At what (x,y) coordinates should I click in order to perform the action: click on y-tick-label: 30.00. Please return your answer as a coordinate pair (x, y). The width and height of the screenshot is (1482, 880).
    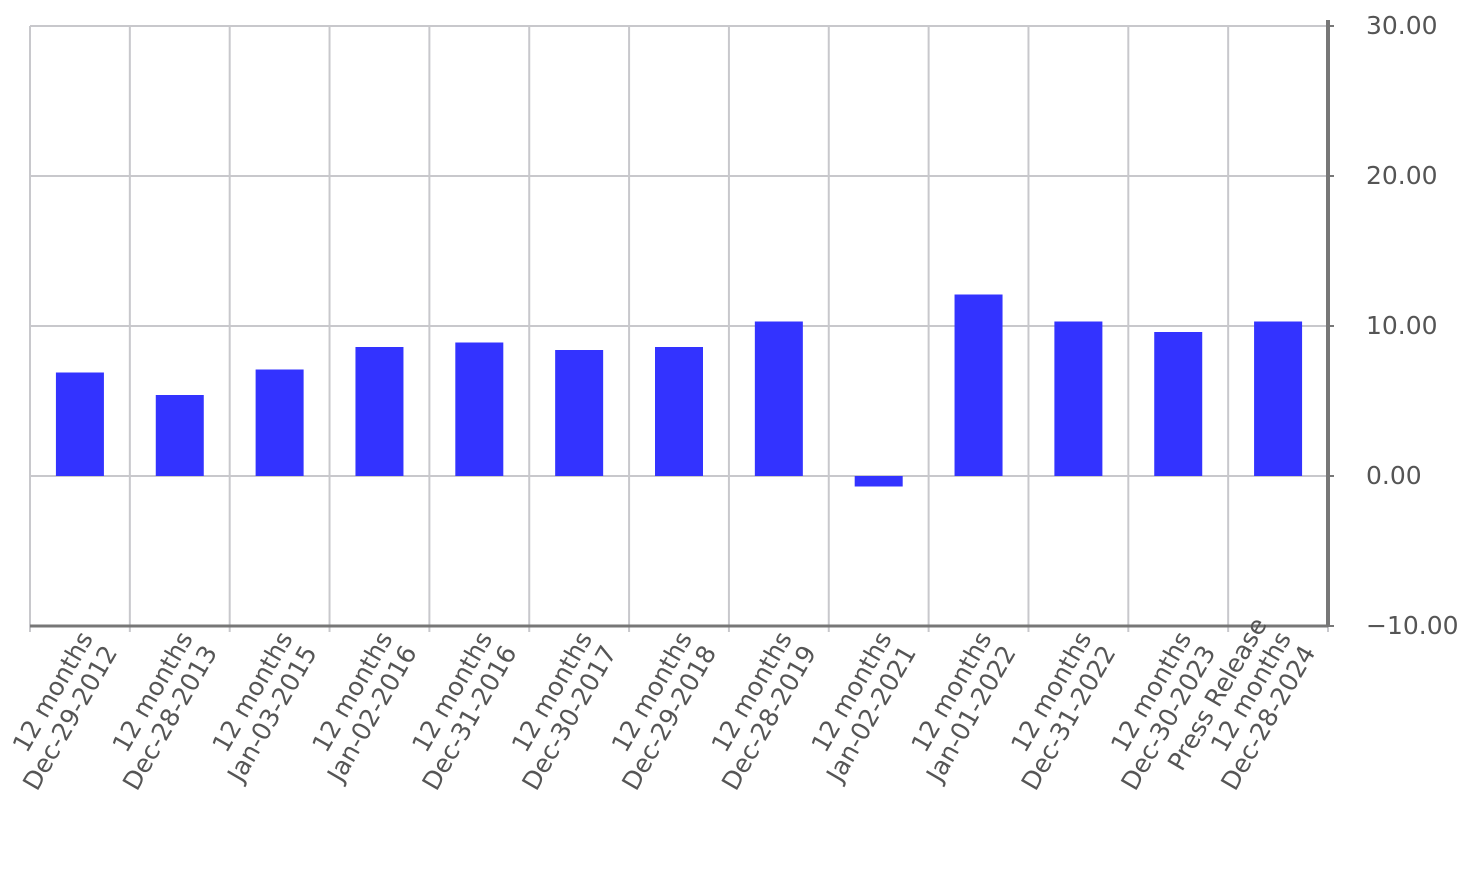
    Looking at the image, I should click on (1402, 25).